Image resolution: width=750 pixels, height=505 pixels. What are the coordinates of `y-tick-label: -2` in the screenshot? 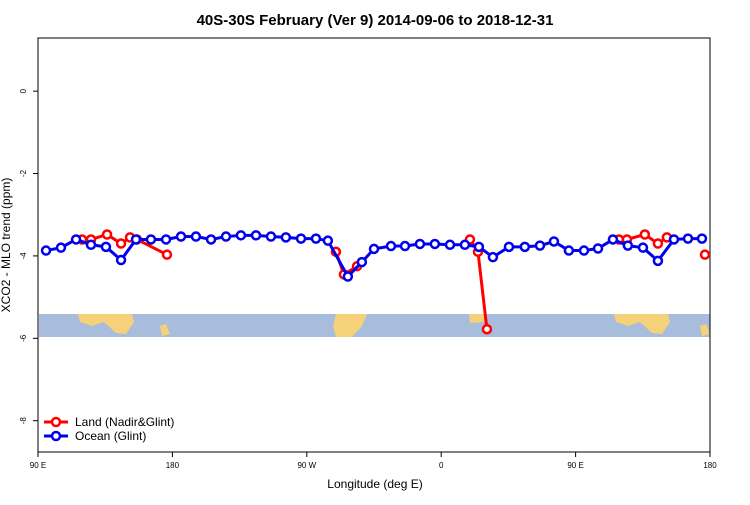 It's located at (23, 173).